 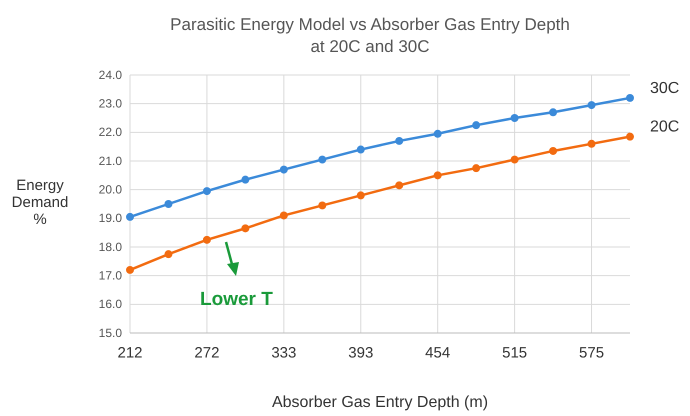 I want to click on y-tick-label: 19.0, so click(x=110, y=218).